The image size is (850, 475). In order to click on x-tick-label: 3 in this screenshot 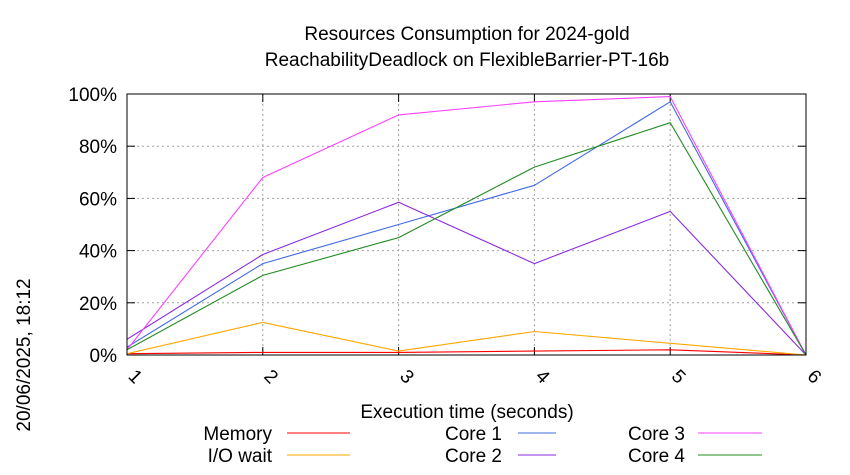, I will do `click(406, 377)`.